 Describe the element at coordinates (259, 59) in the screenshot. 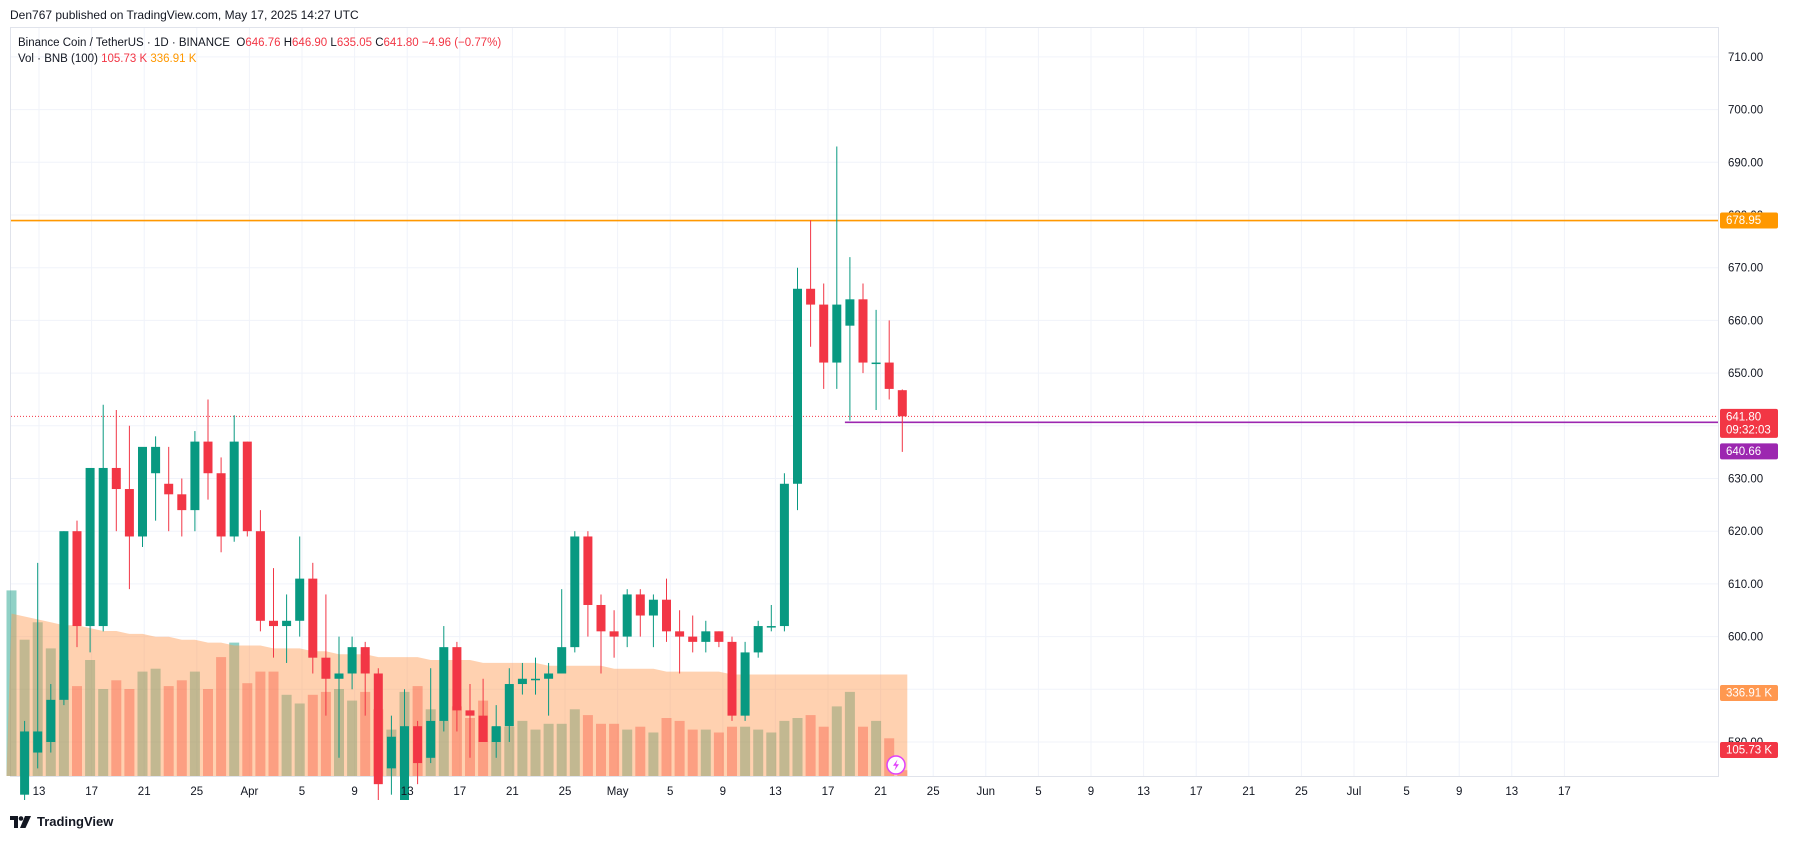

I see `legend-volume-row: Vol · BNB (100) 105.73 K 336.91 K` at that location.